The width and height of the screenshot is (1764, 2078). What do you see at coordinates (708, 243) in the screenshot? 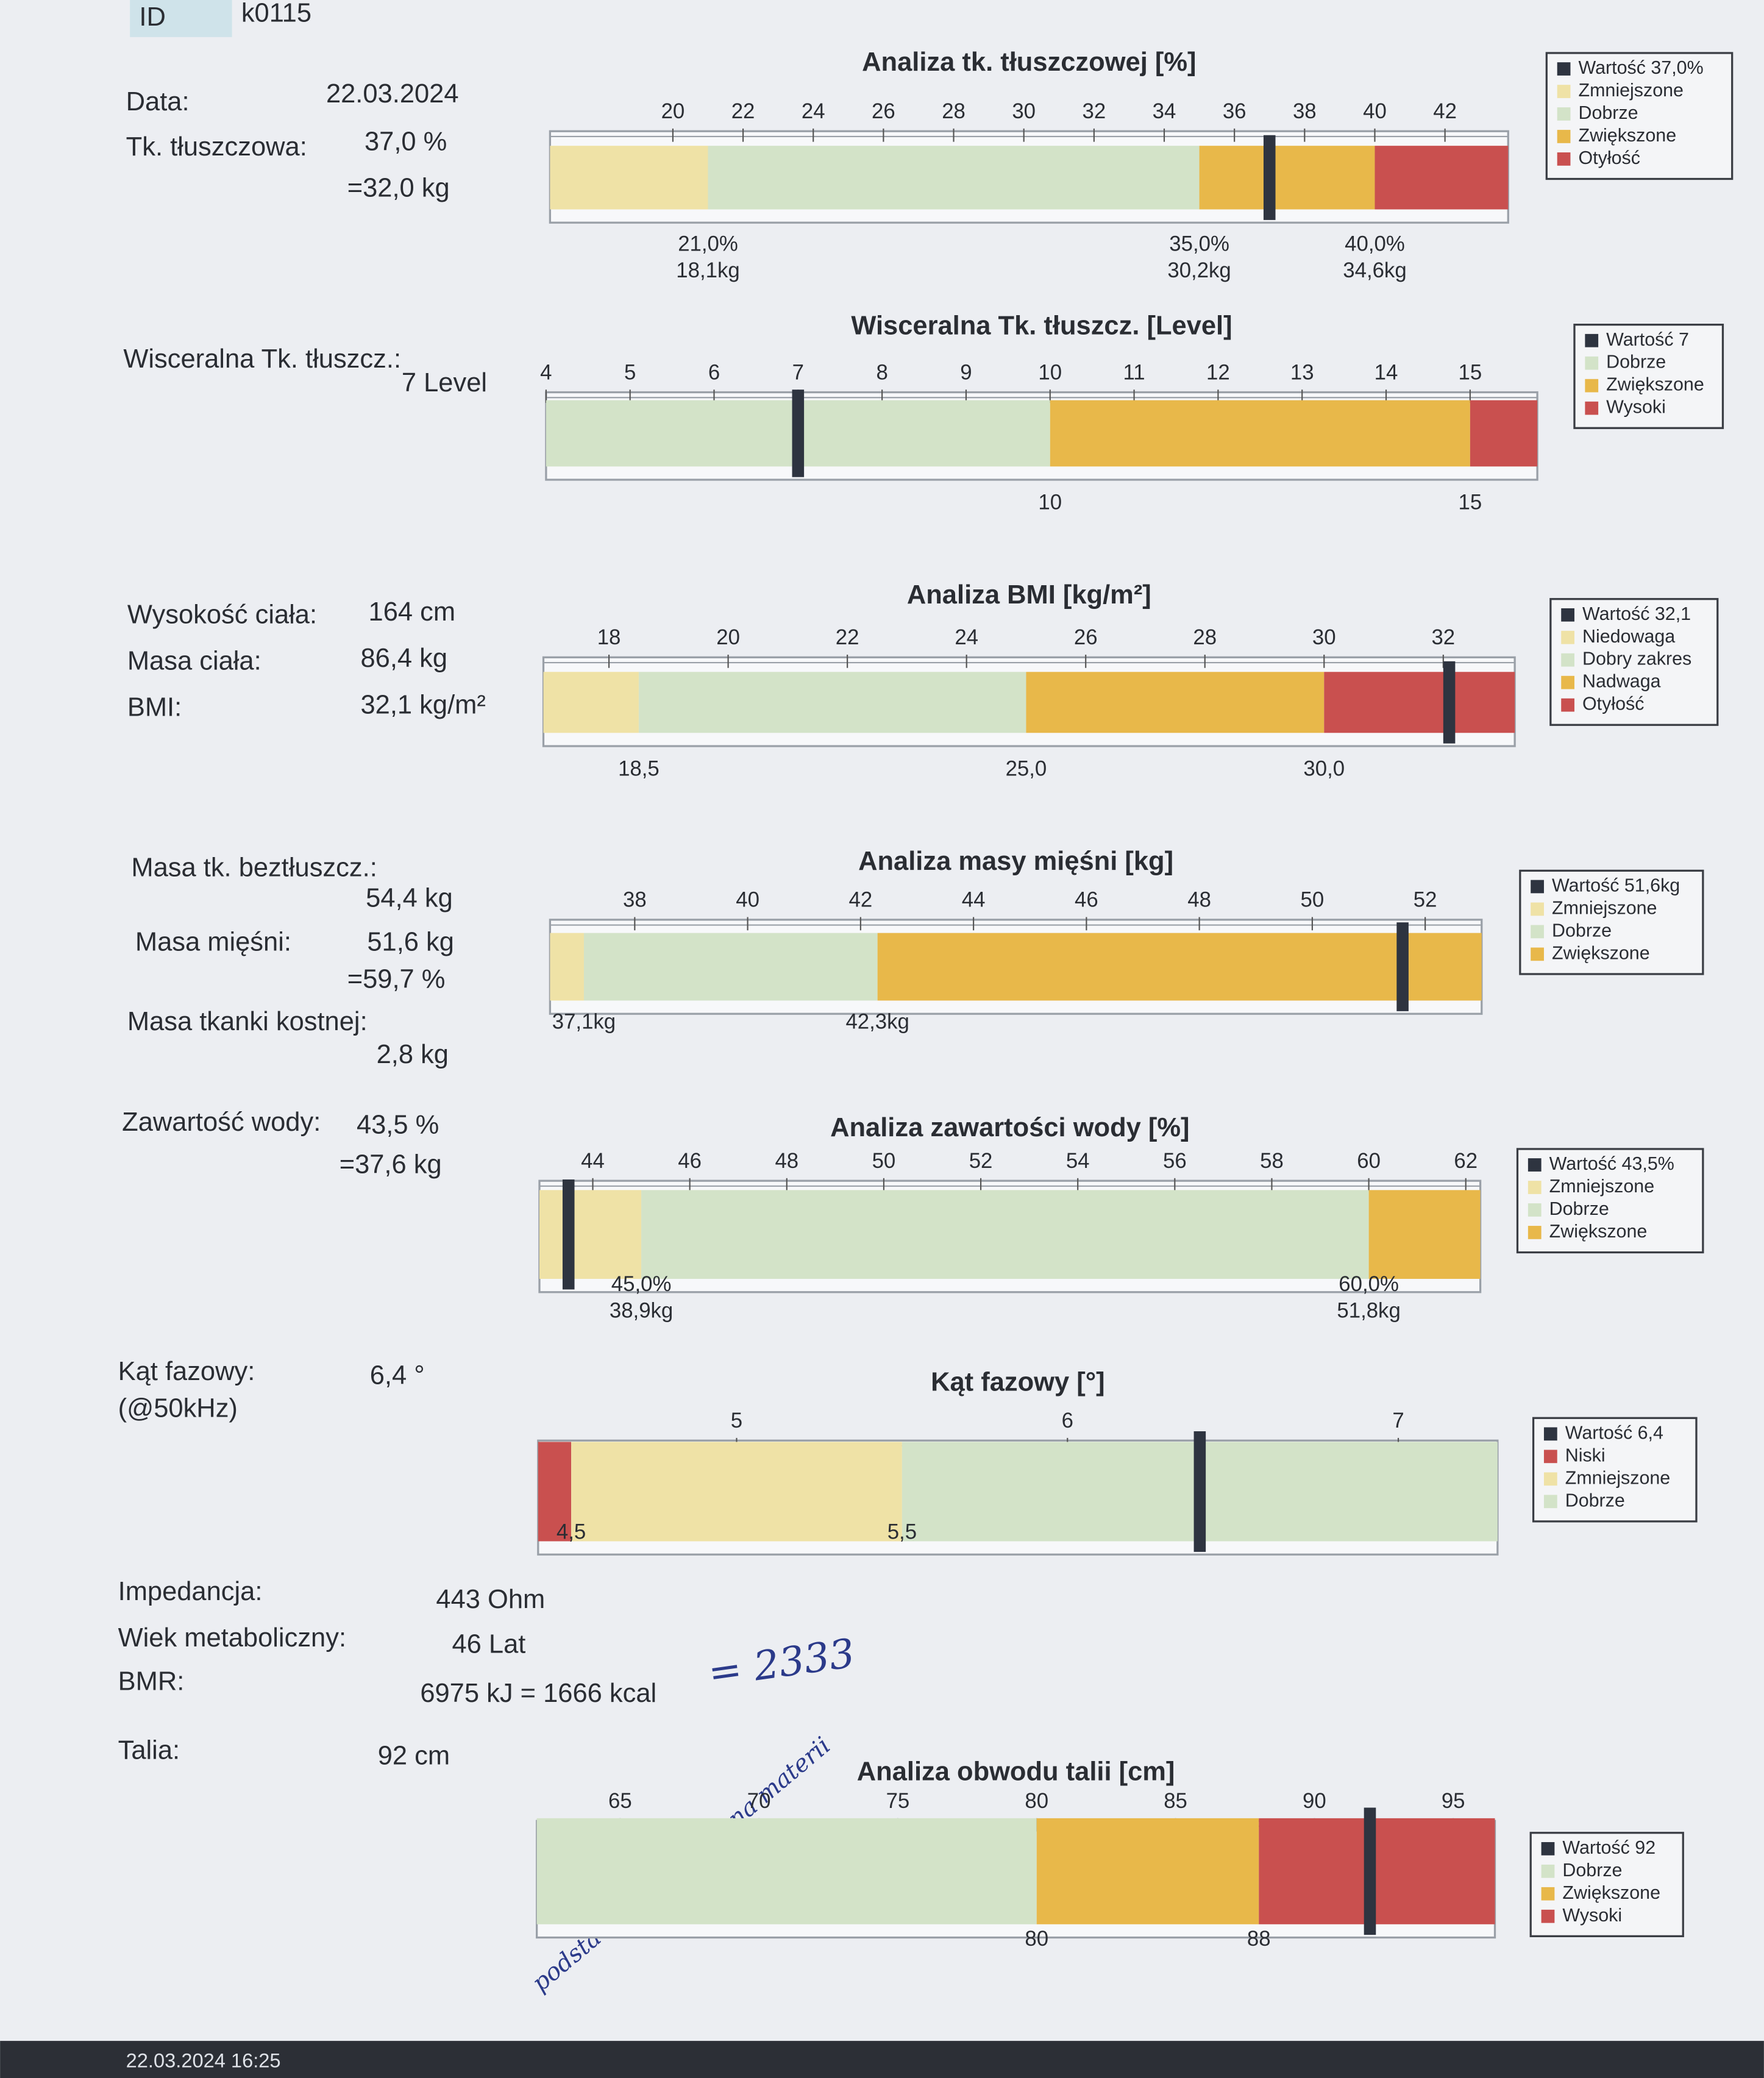
I see `threshold-label: 21,0%` at bounding box center [708, 243].